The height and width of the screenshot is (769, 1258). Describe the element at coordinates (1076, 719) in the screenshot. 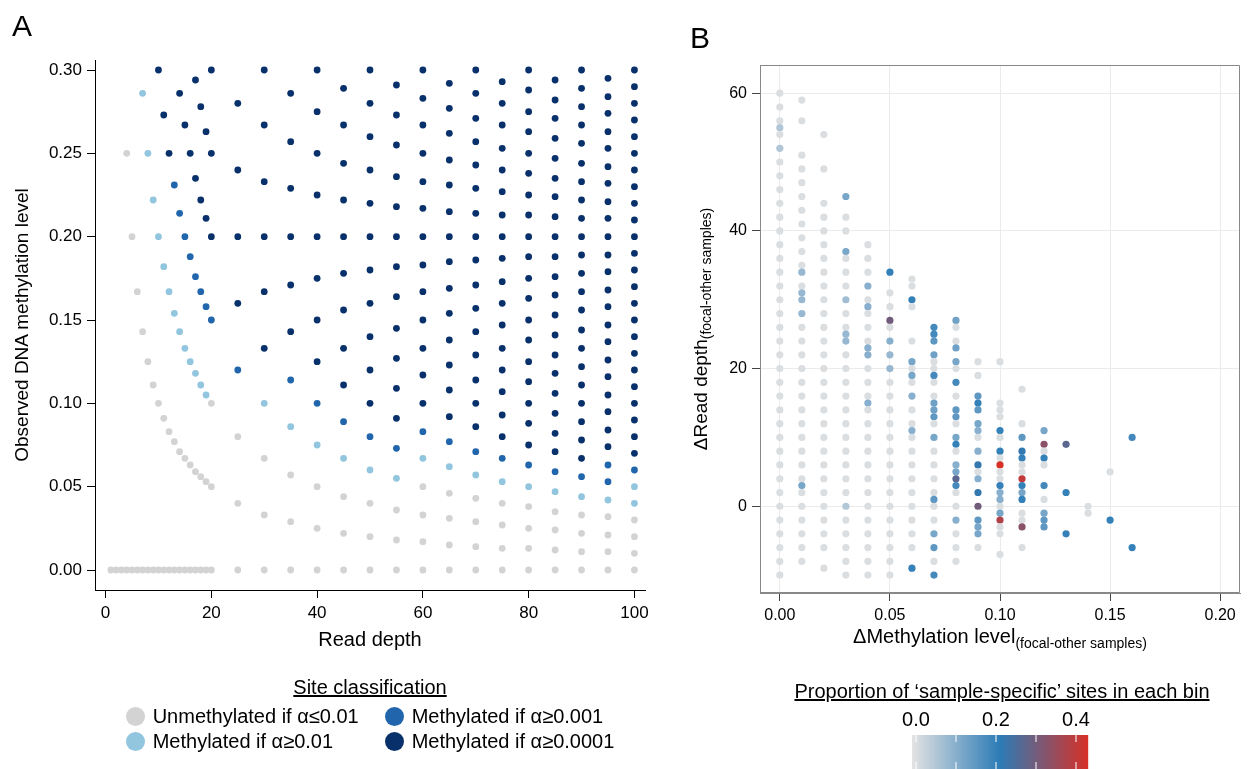

I see `color-bar-label: 0.4` at that location.